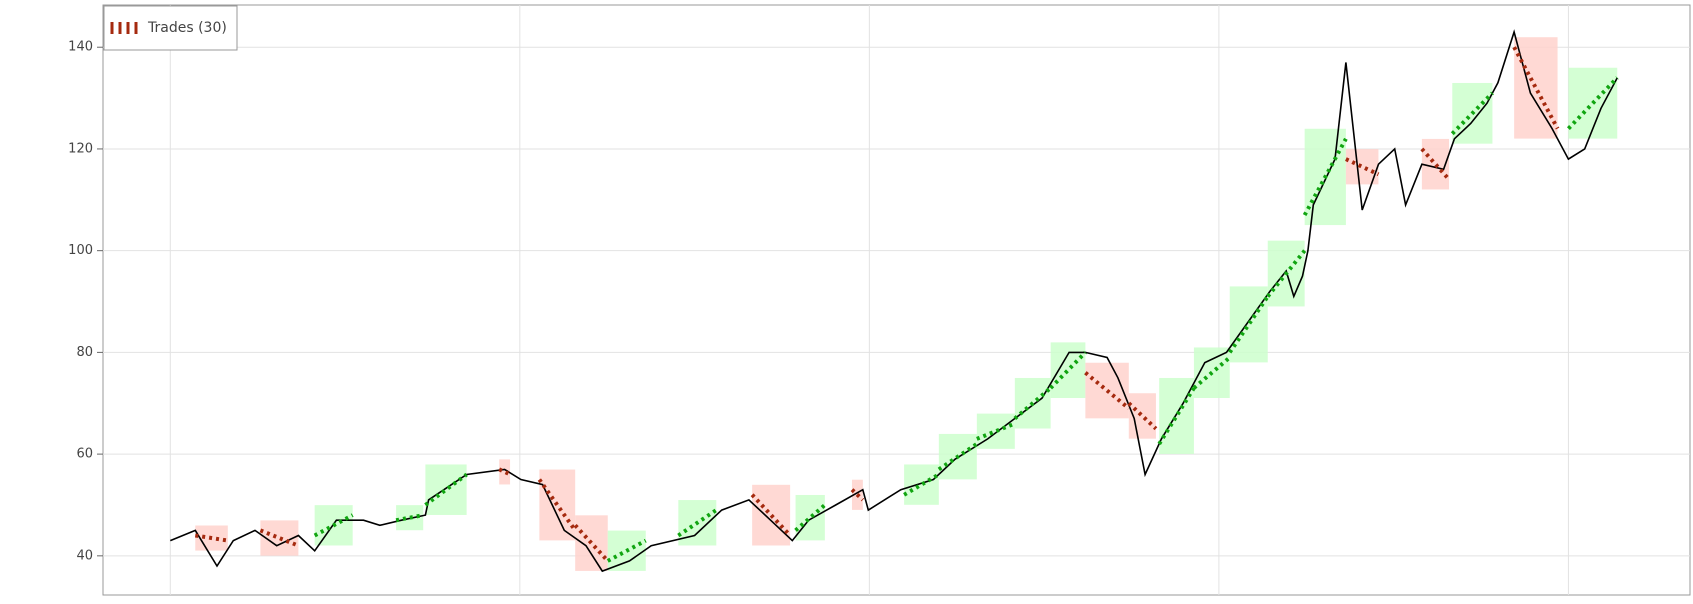  Describe the element at coordinates (84, 555) in the screenshot. I see `y-tick-label: 40` at that location.